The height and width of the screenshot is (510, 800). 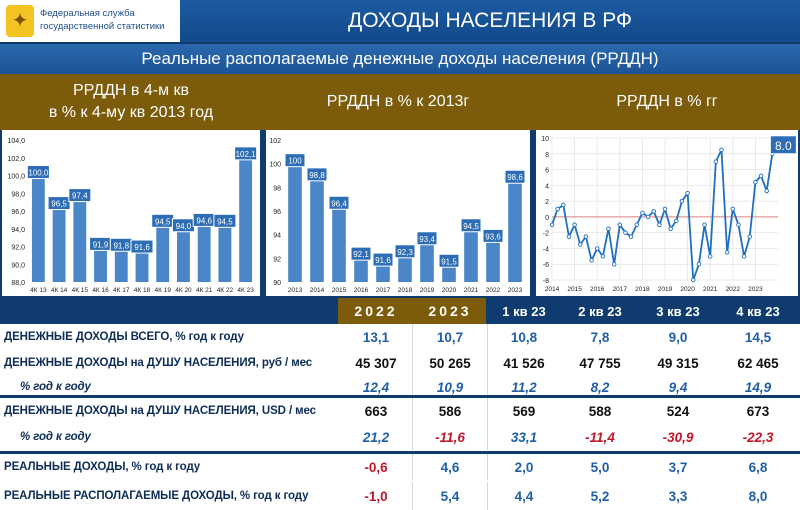 What do you see at coordinates (163, 221) in the screenshot?
I see `data-label: 94,5` at bounding box center [163, 221].